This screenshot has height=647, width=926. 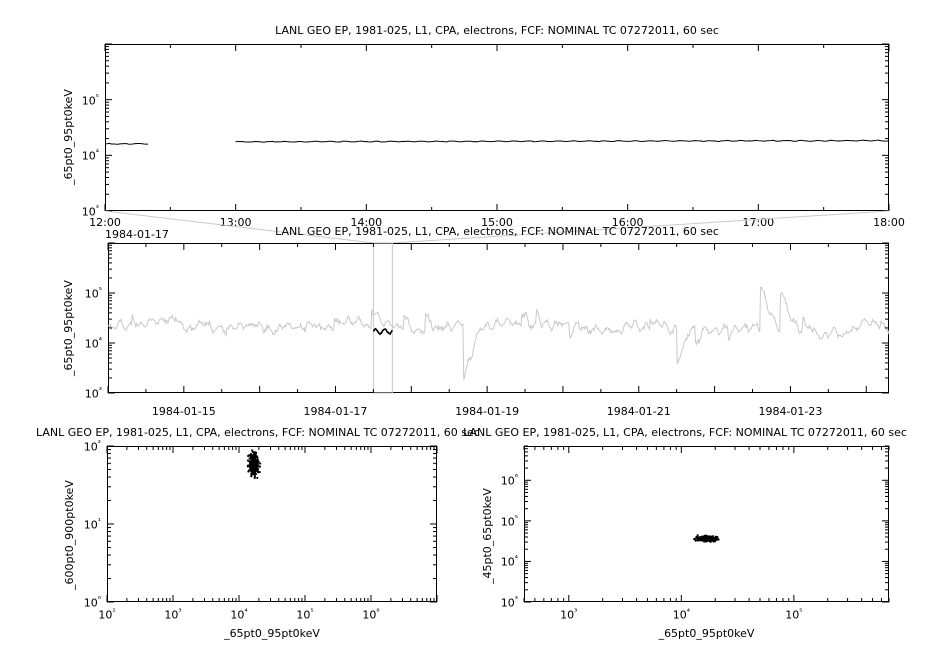 I want to click on zoom-selection-box, so click(x=382, y=318).